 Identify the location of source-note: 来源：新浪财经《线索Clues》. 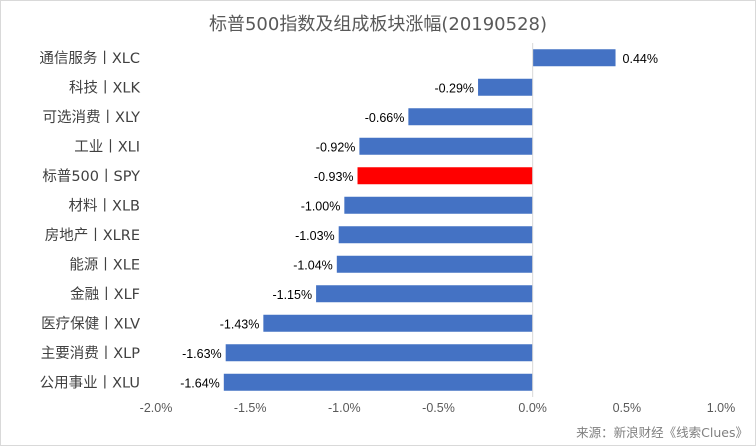
(662, 432).